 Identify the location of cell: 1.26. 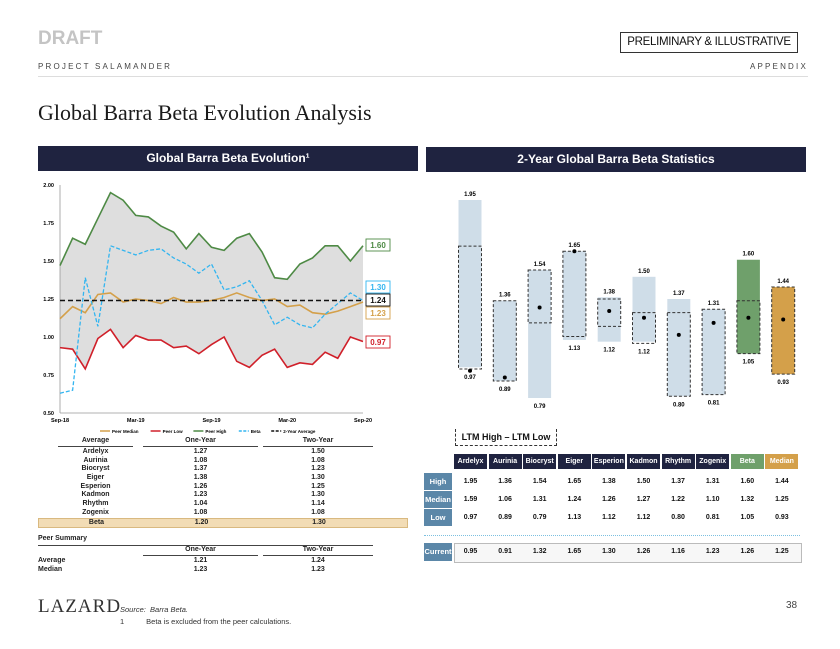
(200, 486).